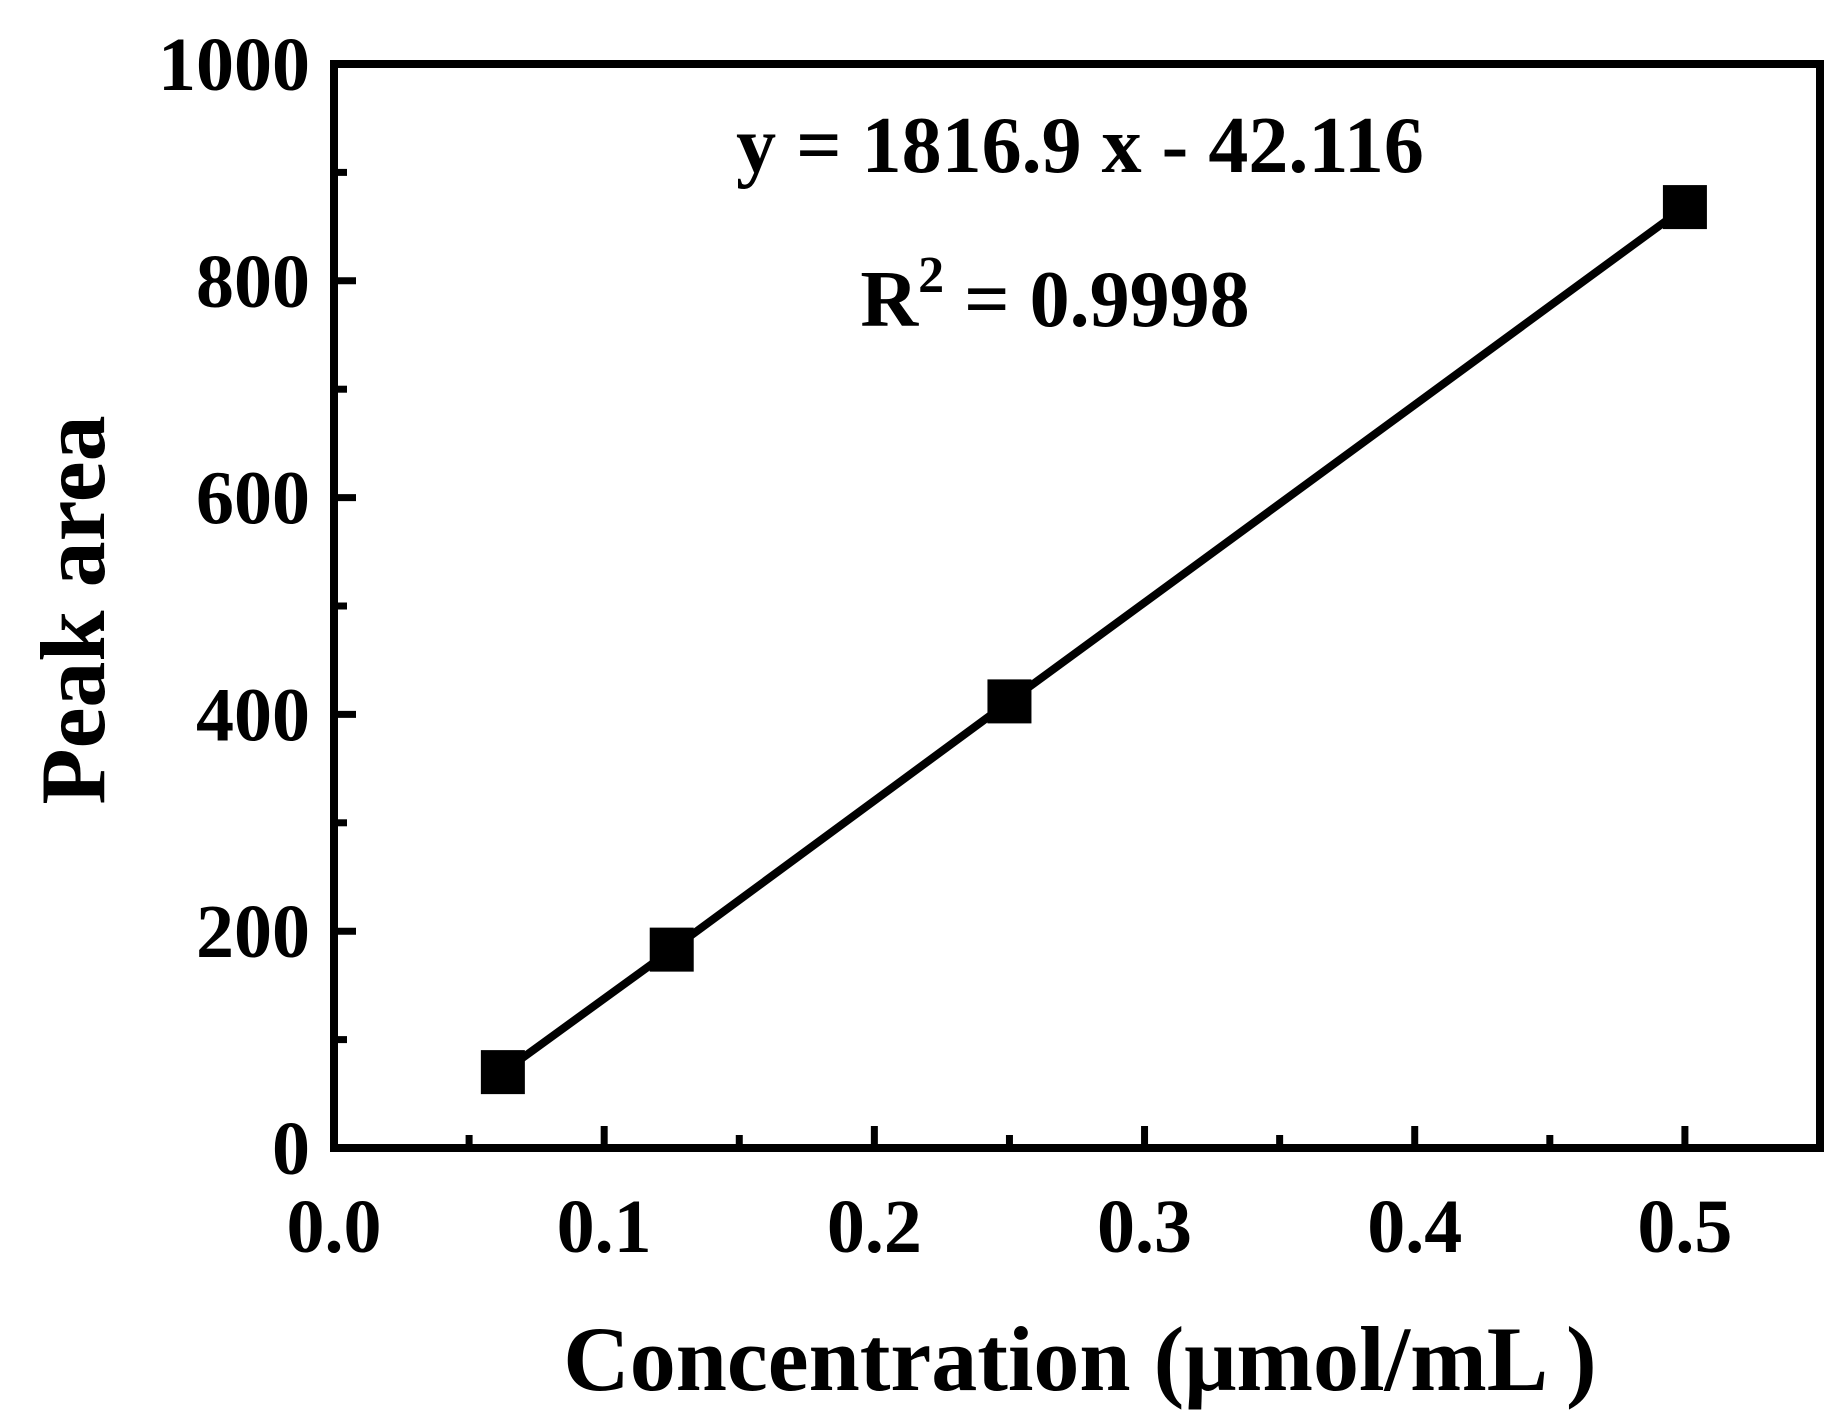  I want to click on x-tick-label: 0.1, so click(604, 1227).